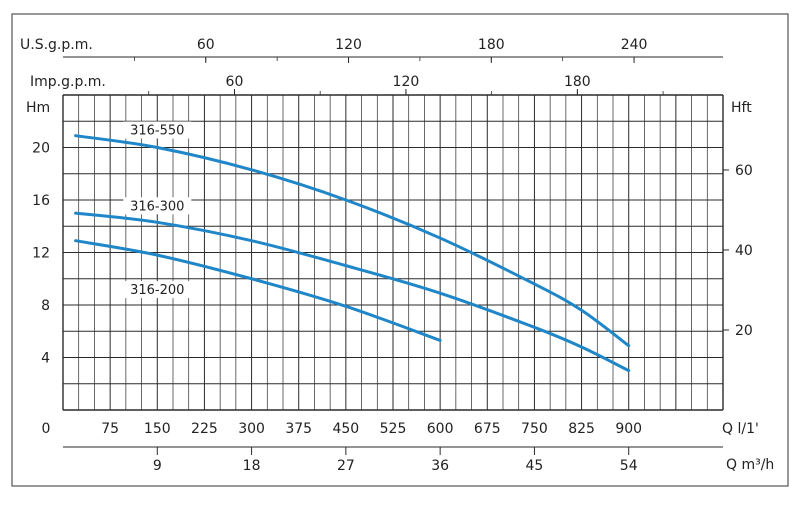 The width and height of the screenshot is (800, 505). I want to click on series-label: 316-550, so click(157, 131).